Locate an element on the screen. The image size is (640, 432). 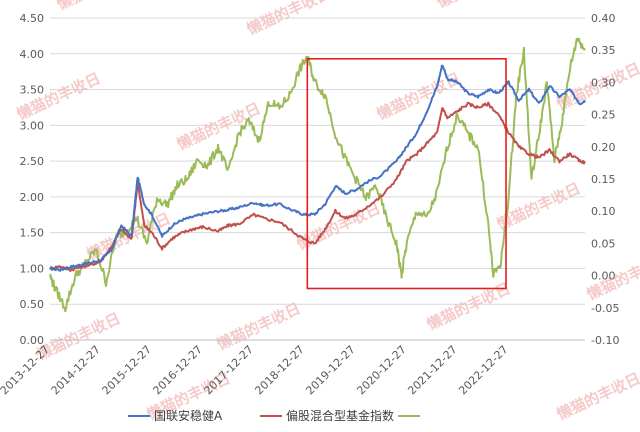
y-right-tick-label: 0.40 is located at coordinates (603, 18).